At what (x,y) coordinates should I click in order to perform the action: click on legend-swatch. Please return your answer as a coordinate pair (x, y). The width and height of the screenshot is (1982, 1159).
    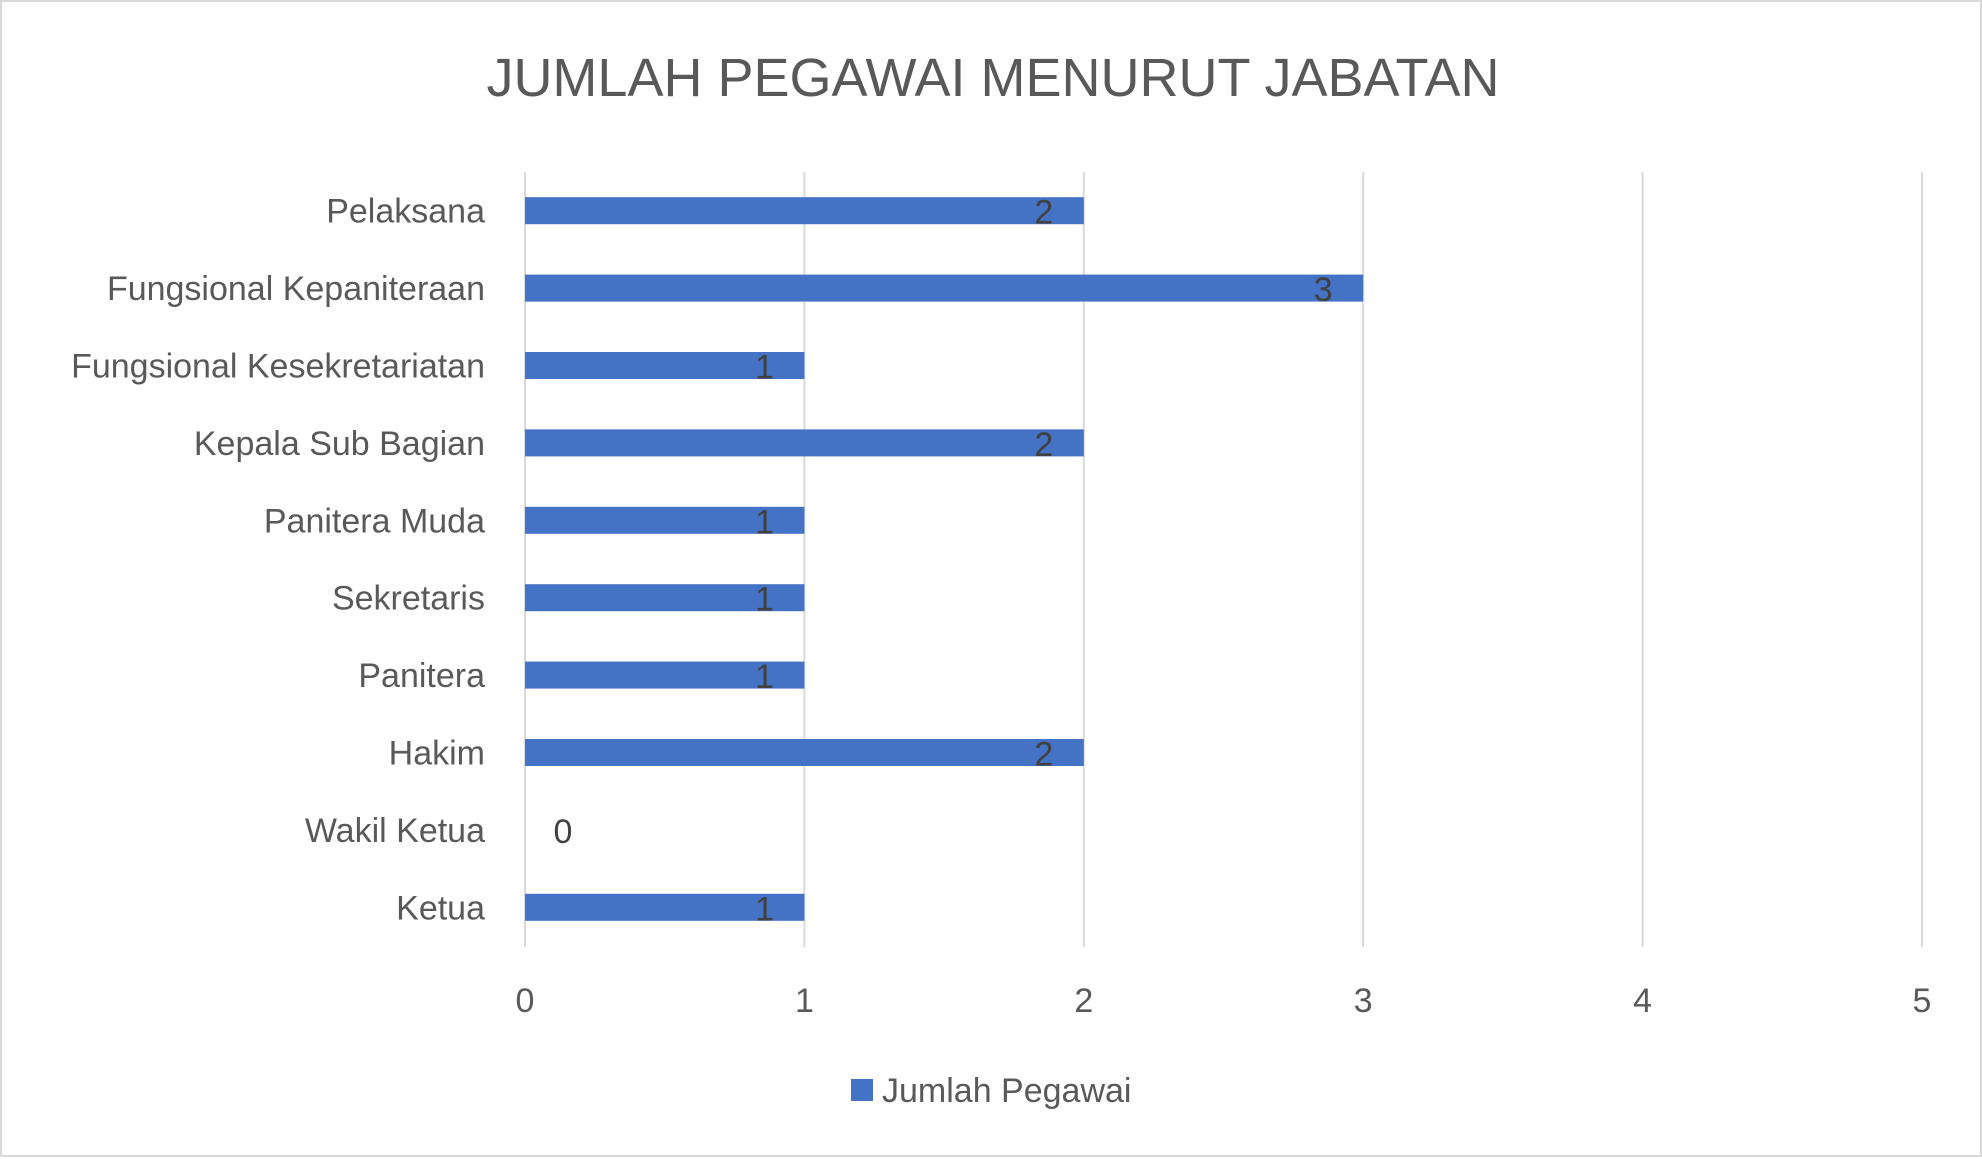
    Looking at the image, I should click on (862, 1090).